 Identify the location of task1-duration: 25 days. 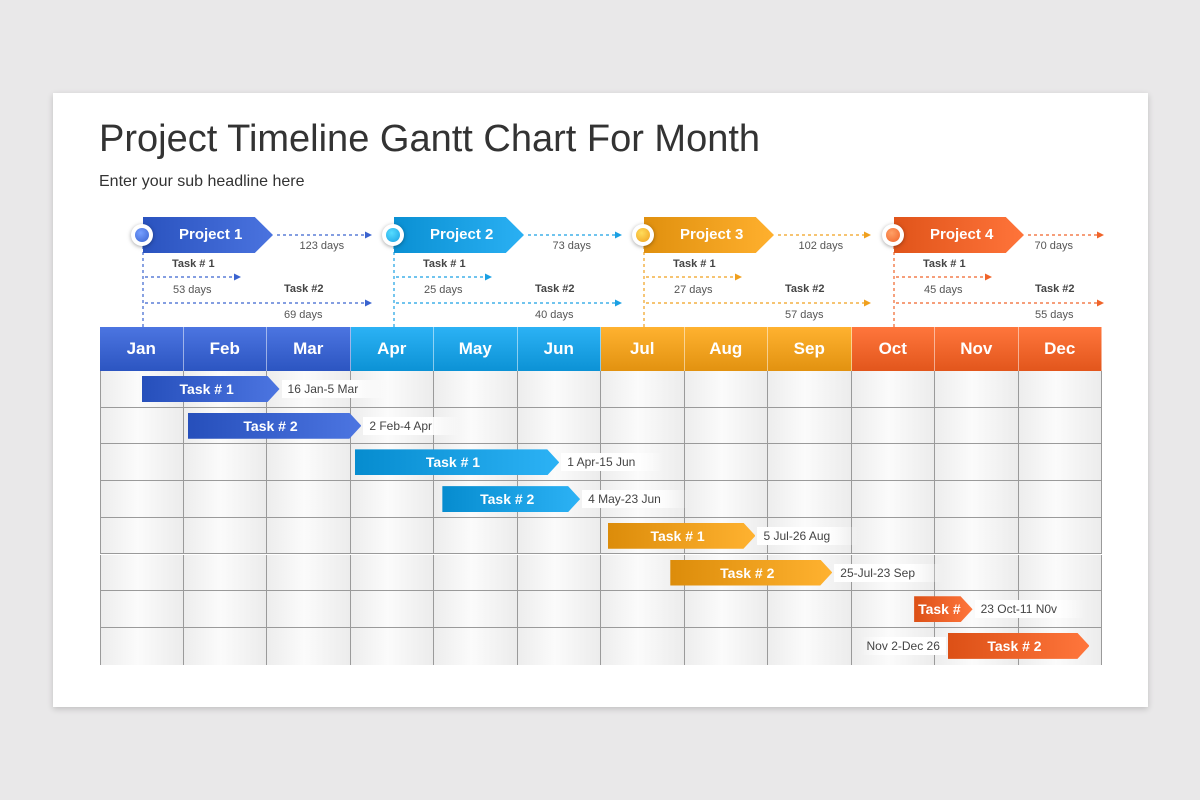
(443, 290).